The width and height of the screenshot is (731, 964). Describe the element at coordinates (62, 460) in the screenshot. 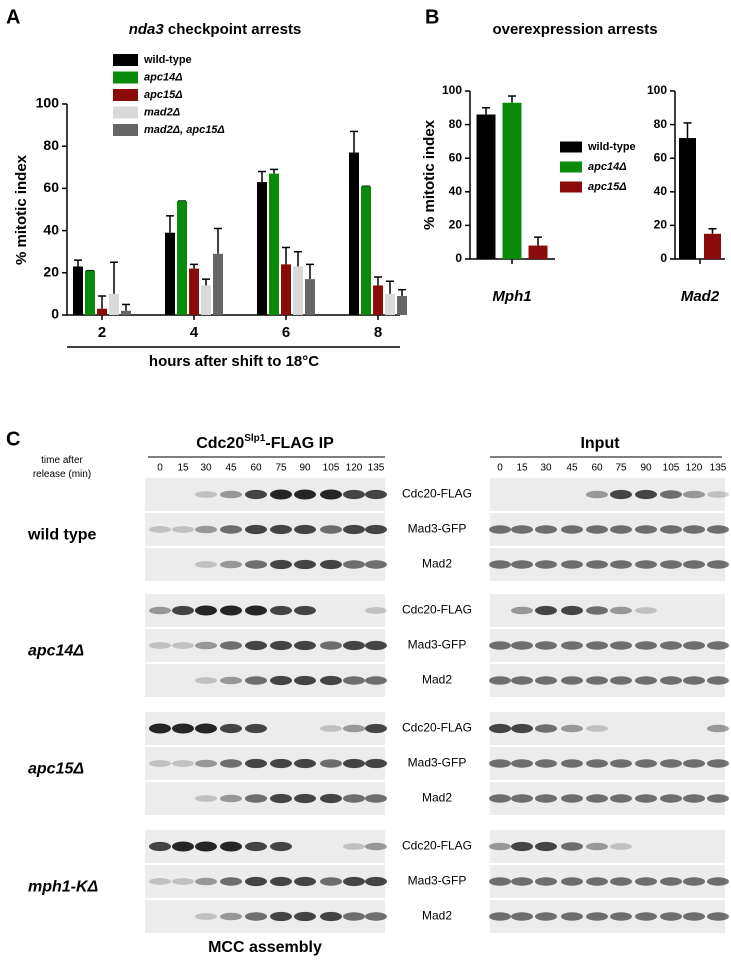

I see `time-label-line: time after` at that location.